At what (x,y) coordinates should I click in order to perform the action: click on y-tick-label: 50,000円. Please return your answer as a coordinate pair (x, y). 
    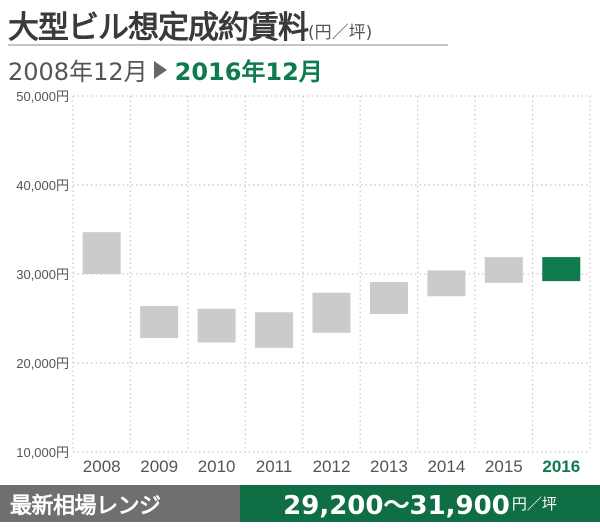
    Looking at the image, I should click on (42, 96).